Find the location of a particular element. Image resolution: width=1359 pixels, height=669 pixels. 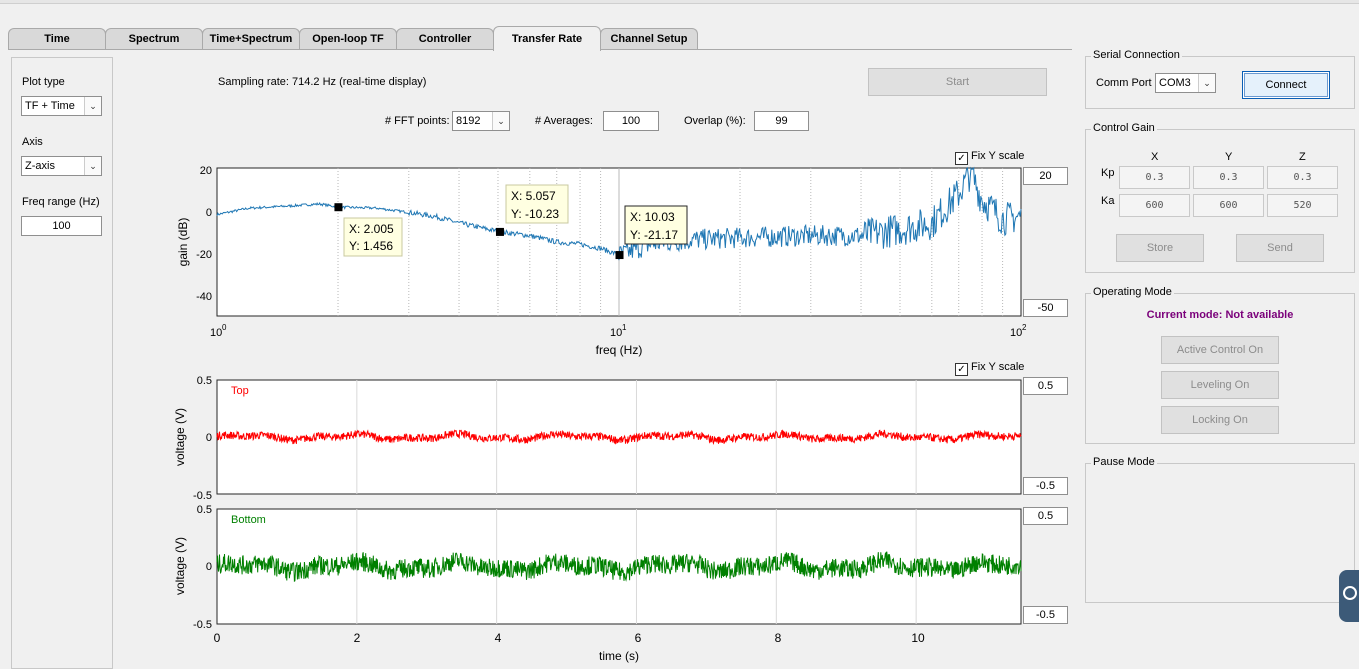

tf-ymin-input: -50 is located at coordinates (1045, 308).